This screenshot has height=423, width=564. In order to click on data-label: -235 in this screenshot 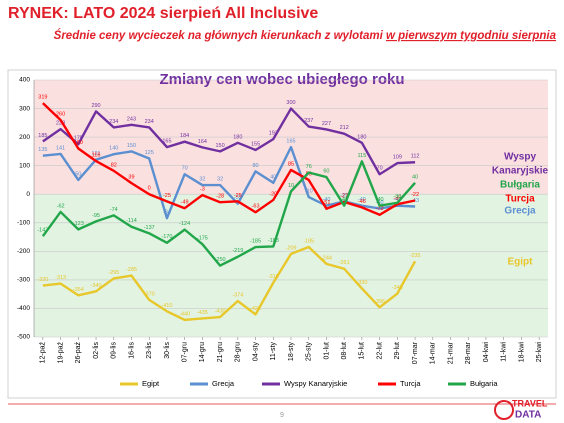, I will do `click(415, 256)`.